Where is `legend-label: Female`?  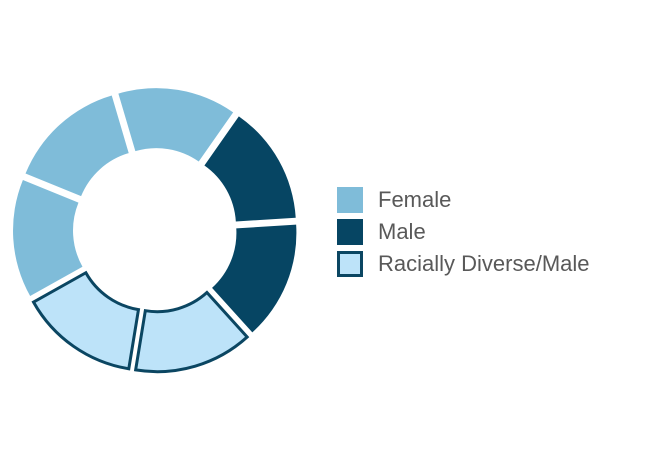 legend-label: Female is located at coordinates (414, 199).